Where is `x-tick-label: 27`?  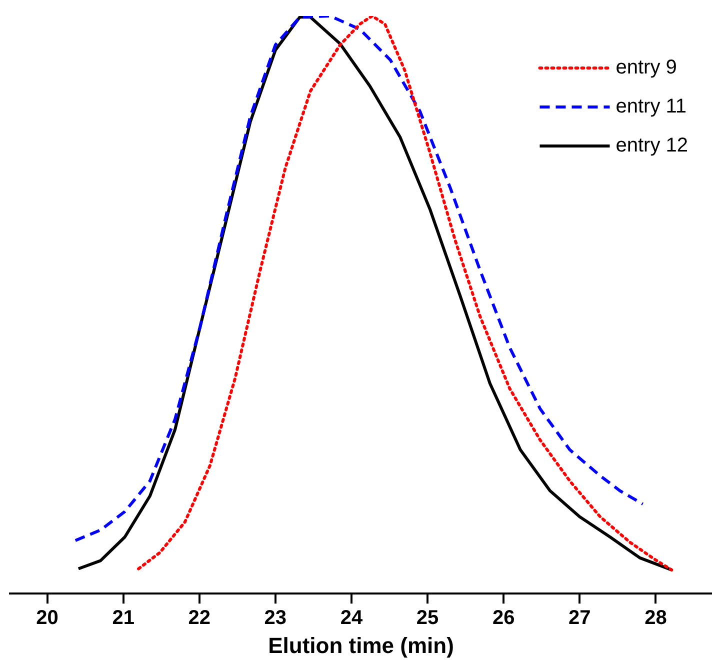 x-tick-label: 27 is located at coordinates (579, 618).